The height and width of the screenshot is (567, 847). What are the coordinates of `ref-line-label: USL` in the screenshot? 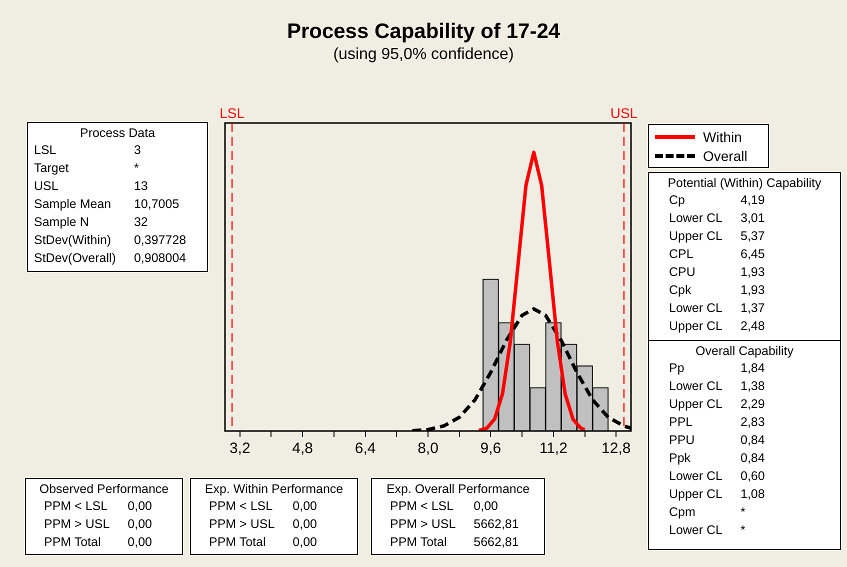 It's located at (624, 112).